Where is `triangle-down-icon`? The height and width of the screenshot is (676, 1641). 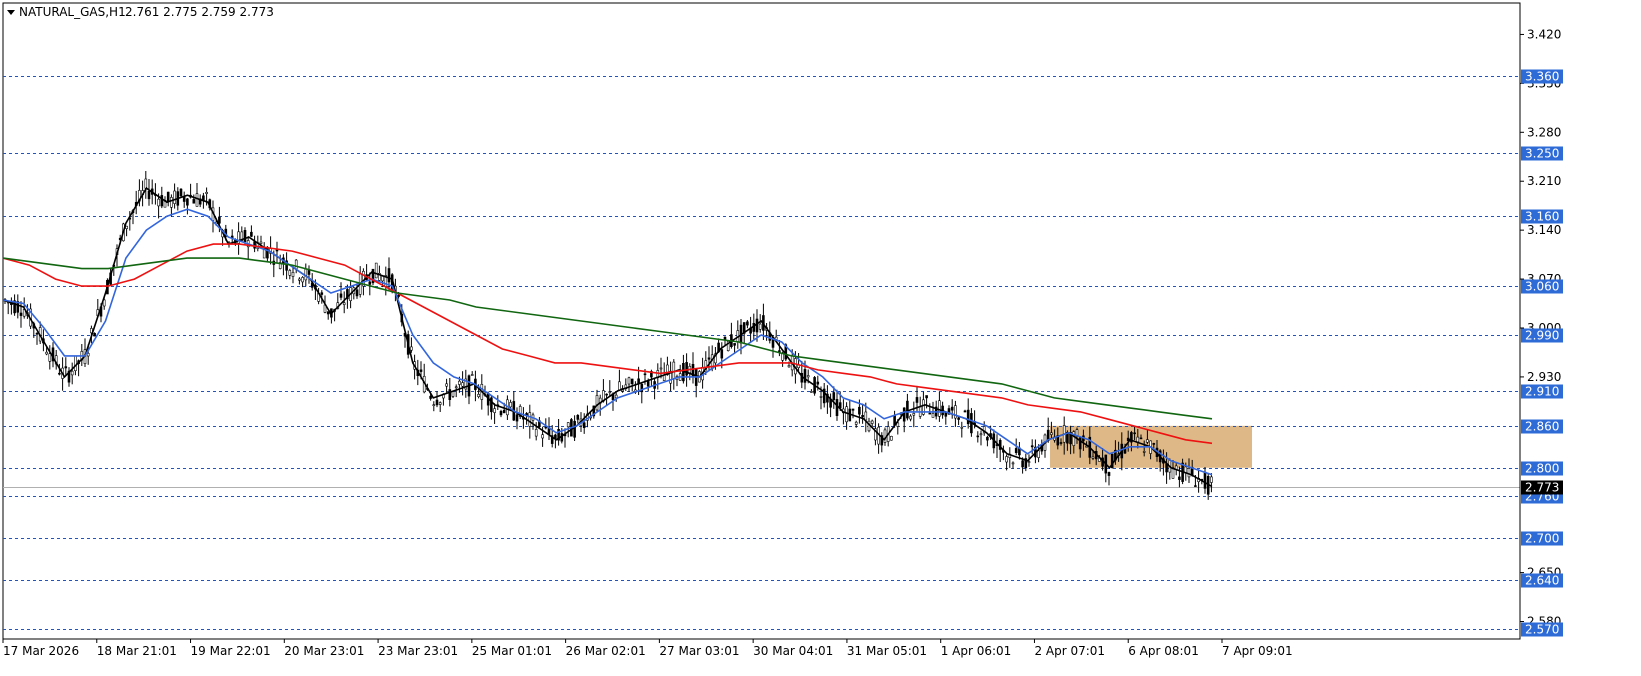 triangle-down-icon is located at coordinates (11, 12).